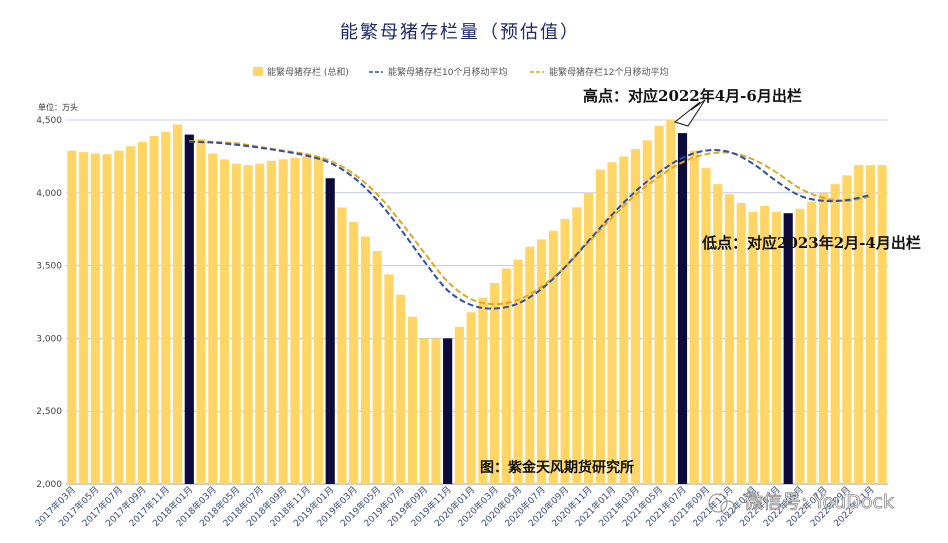 The image size is (948, 543). Describe the element at coordinates (49, 267) in the screenshot. I see `y-tick-label: 3,500` at that location.